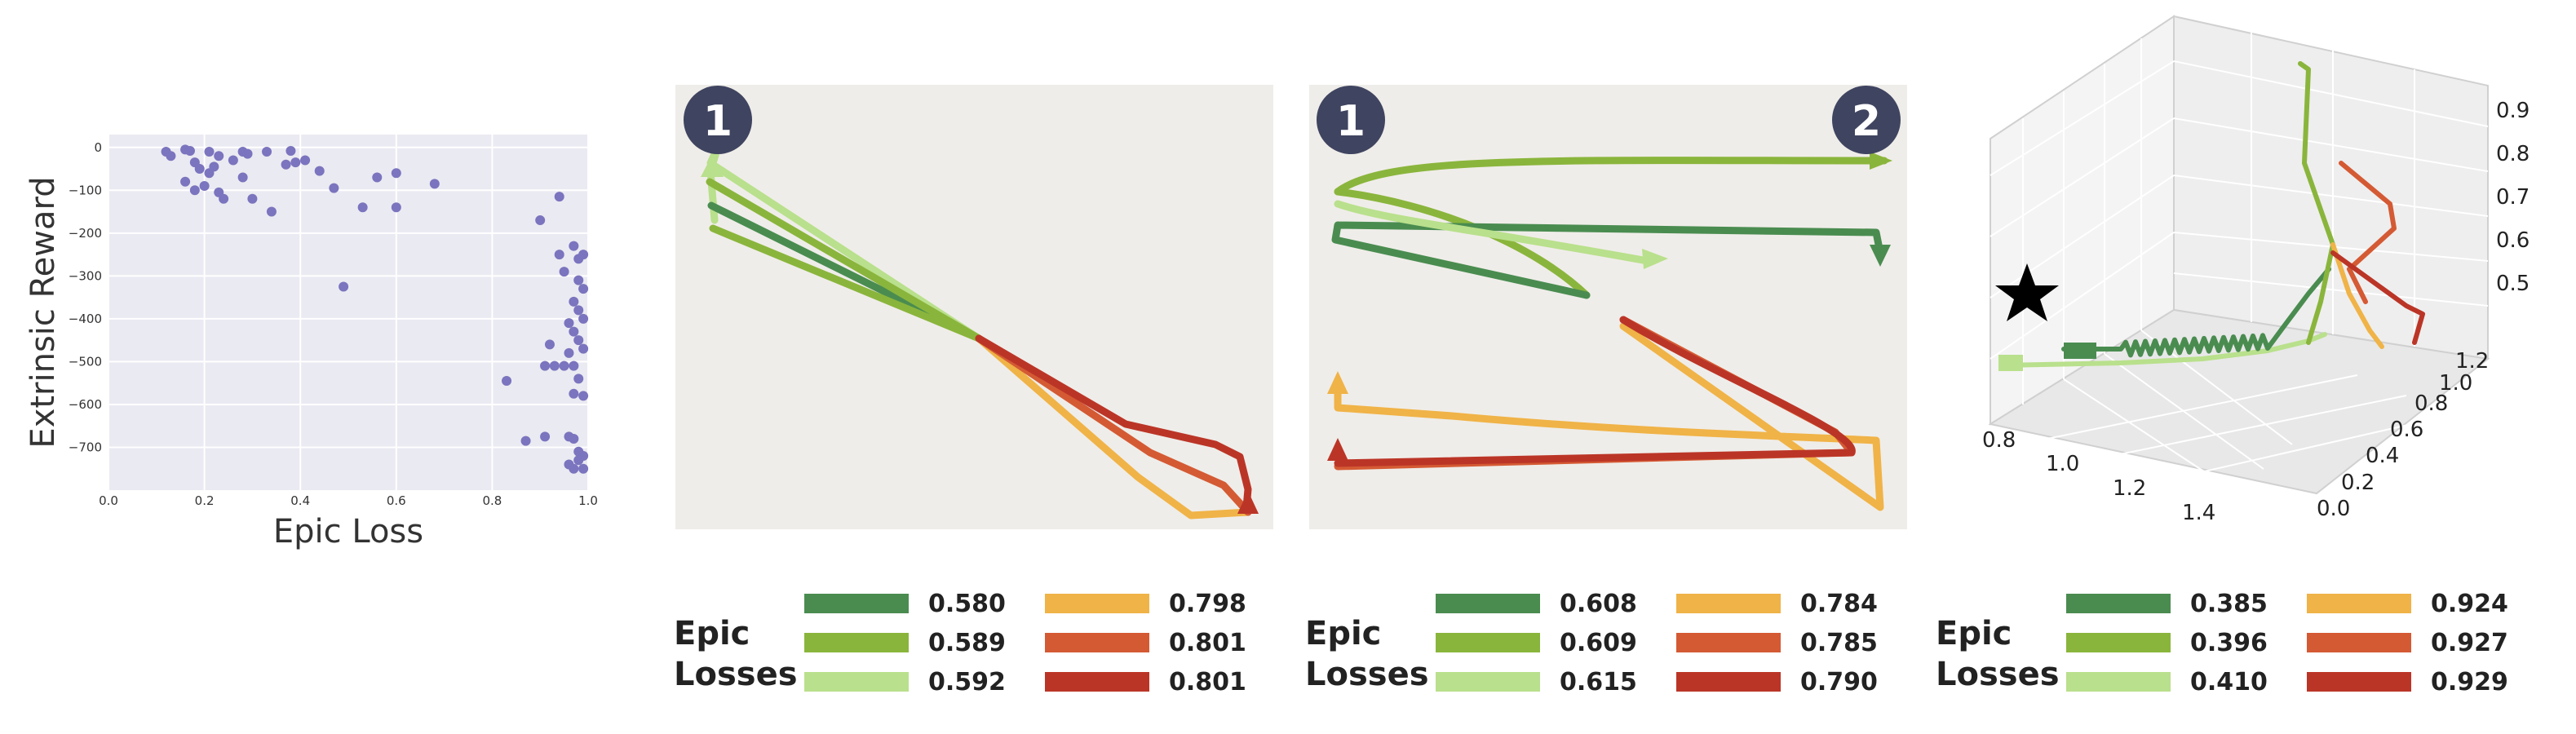 The width and height of the screenshot is (2576, 734). Describe the element at coordinates (2469, 643) in the screenshot. I see `legend-value: 0.927` at that location.